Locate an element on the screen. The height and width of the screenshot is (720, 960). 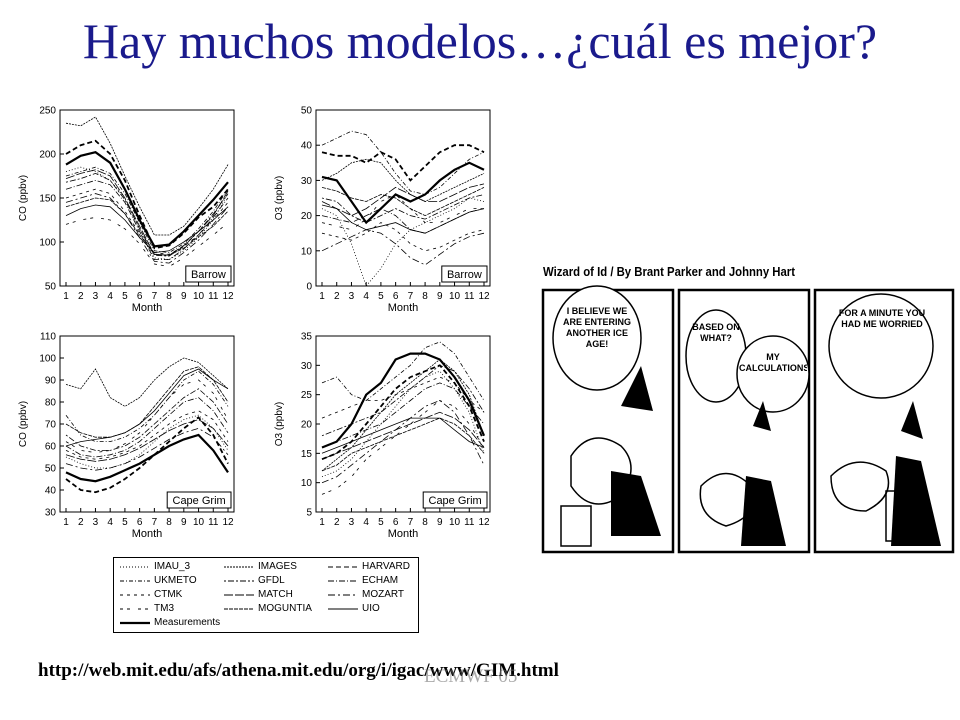
o3-capegrim-series-harvard is located at coordinates (403, 412).